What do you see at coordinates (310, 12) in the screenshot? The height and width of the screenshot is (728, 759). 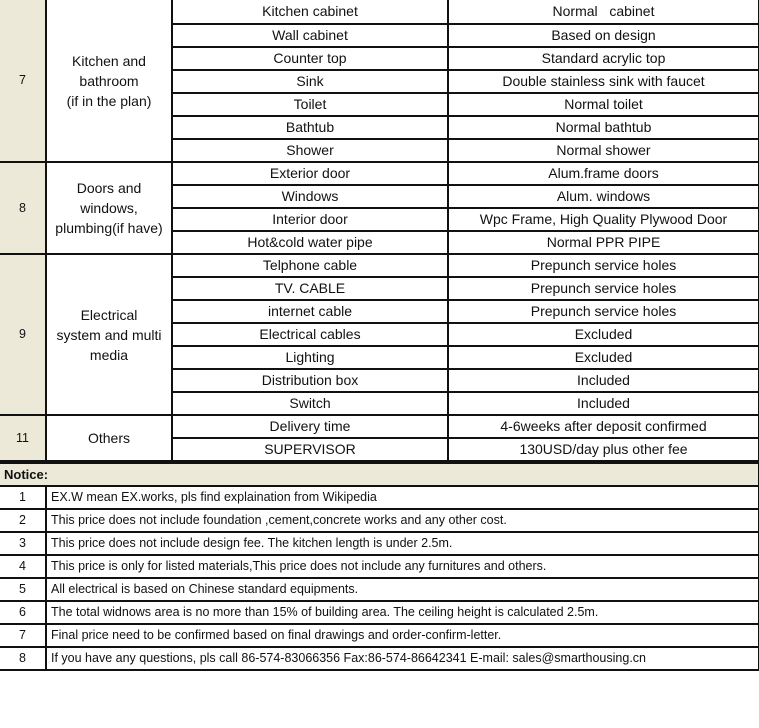 I see `item-name: Kitchen cabinet` at bounding box center [310, 12].